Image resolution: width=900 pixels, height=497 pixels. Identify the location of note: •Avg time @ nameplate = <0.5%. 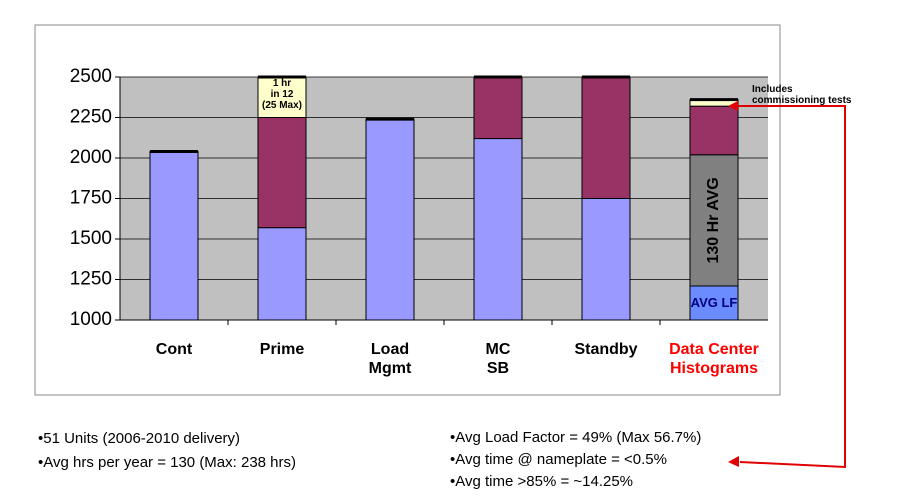
(558, 459).